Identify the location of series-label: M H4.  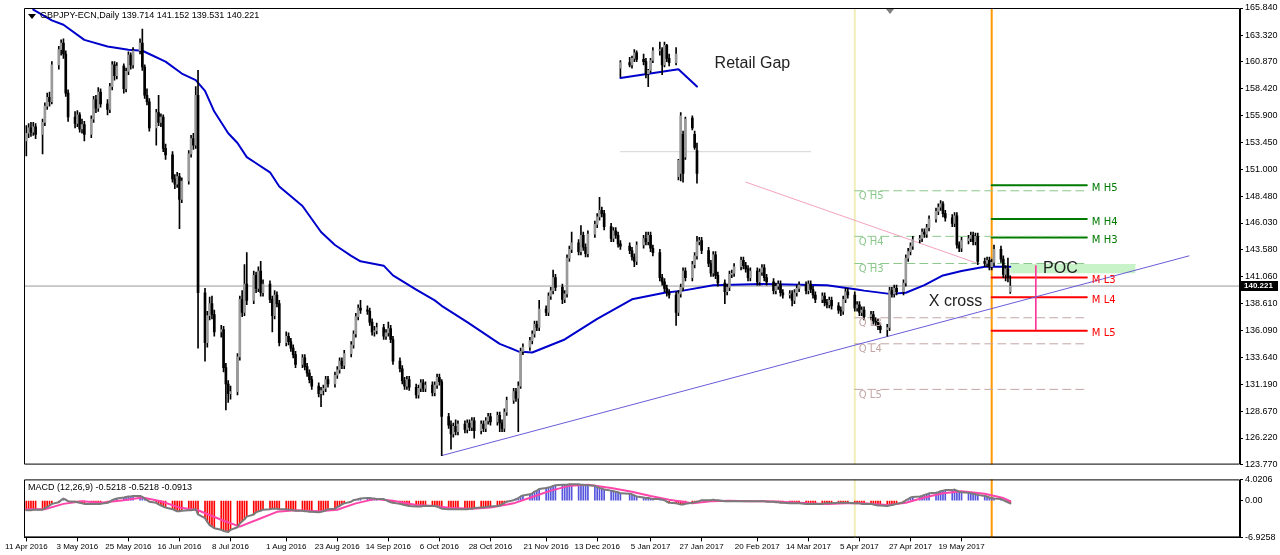
(1104, 221).